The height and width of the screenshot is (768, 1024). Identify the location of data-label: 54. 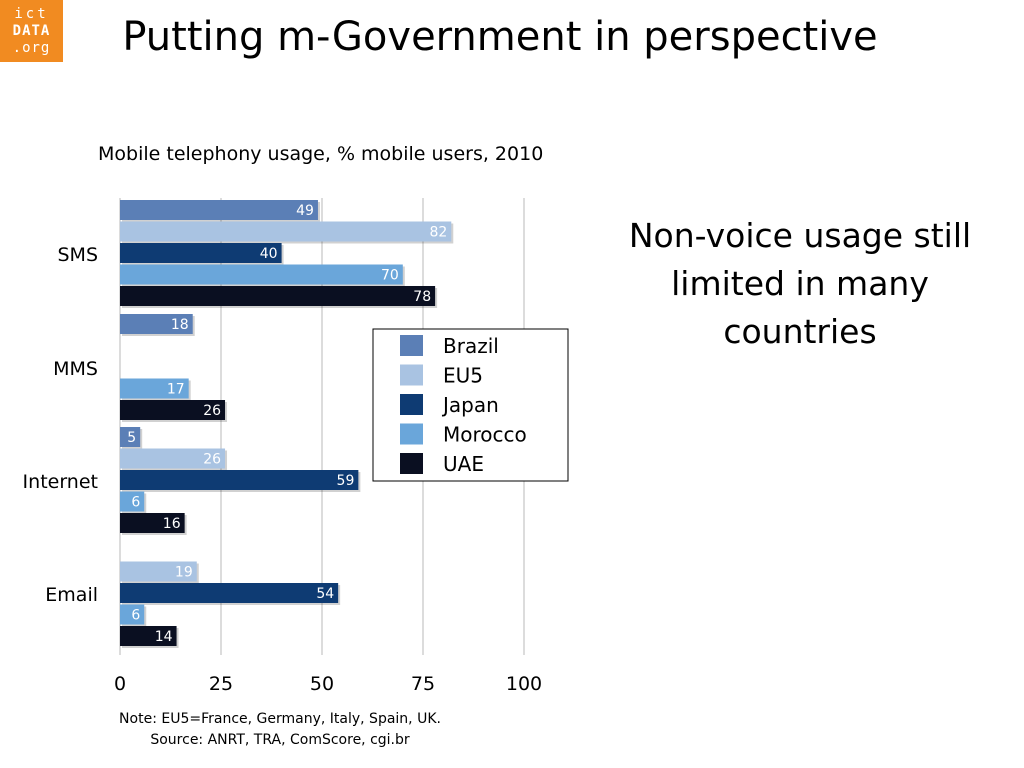
(325, 594).